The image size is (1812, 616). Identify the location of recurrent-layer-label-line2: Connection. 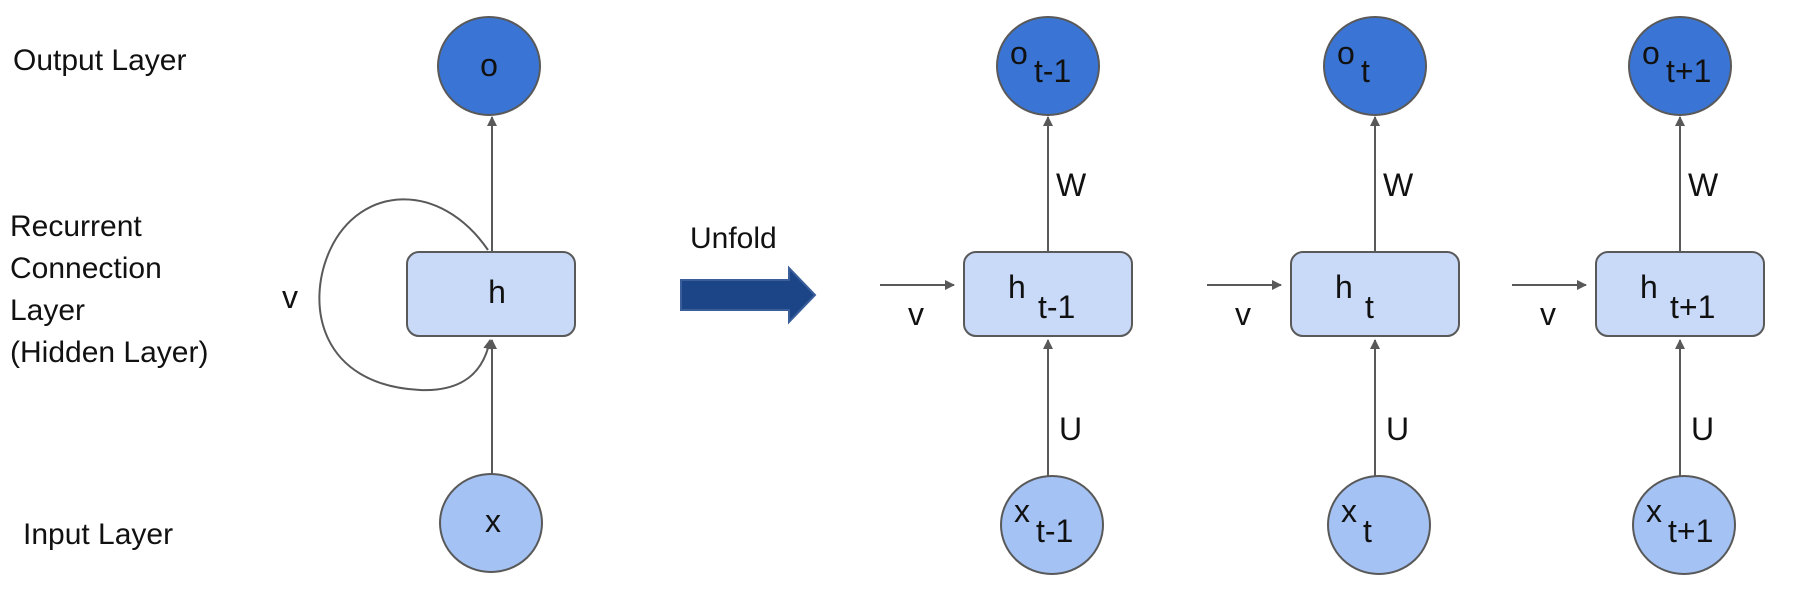
(86, 268).